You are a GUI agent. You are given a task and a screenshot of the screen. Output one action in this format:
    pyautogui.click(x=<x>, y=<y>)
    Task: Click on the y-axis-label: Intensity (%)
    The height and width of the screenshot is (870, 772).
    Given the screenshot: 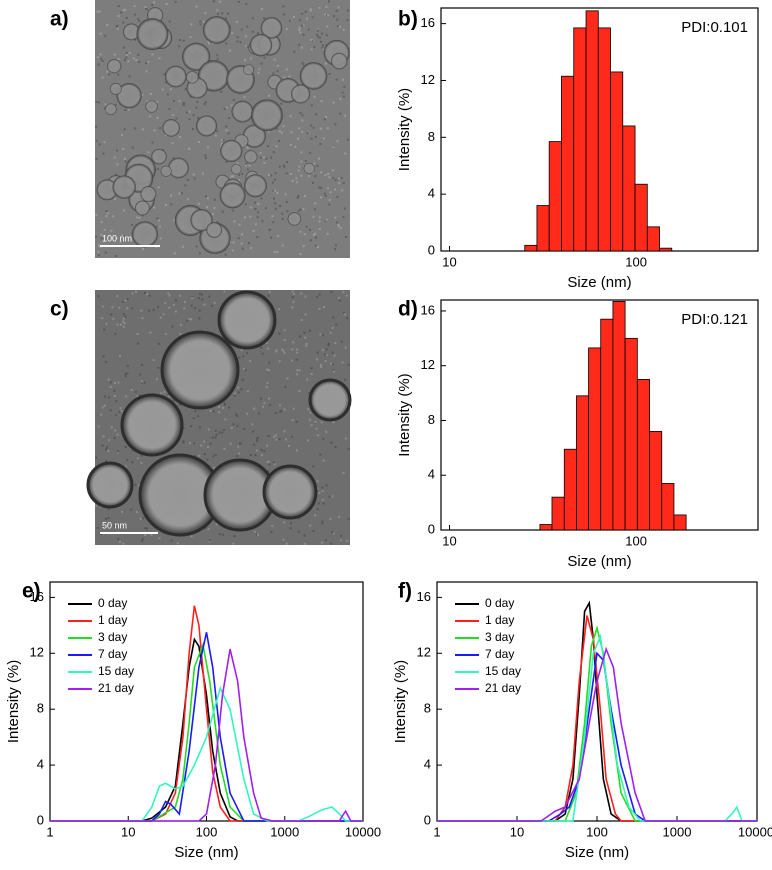 What is the action you would take?
    pyautogui.click(x=404, y=129)
    